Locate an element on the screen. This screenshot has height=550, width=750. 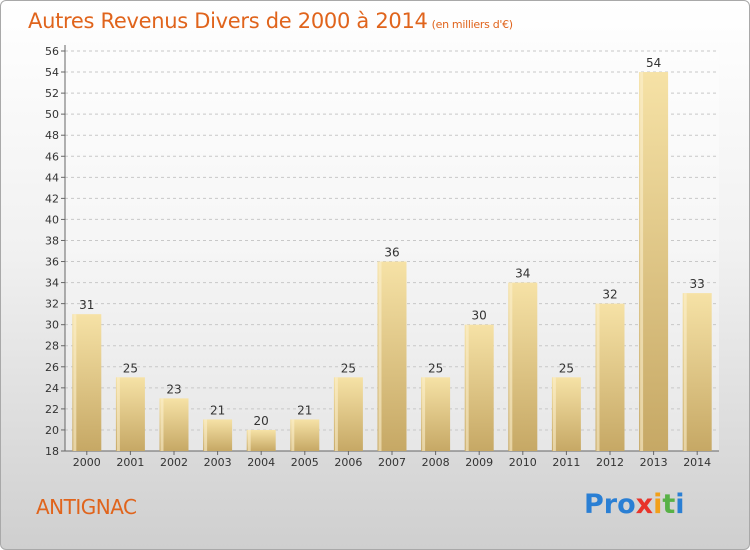
x-tick-label: 2007 is located at coordinates (392, 462).